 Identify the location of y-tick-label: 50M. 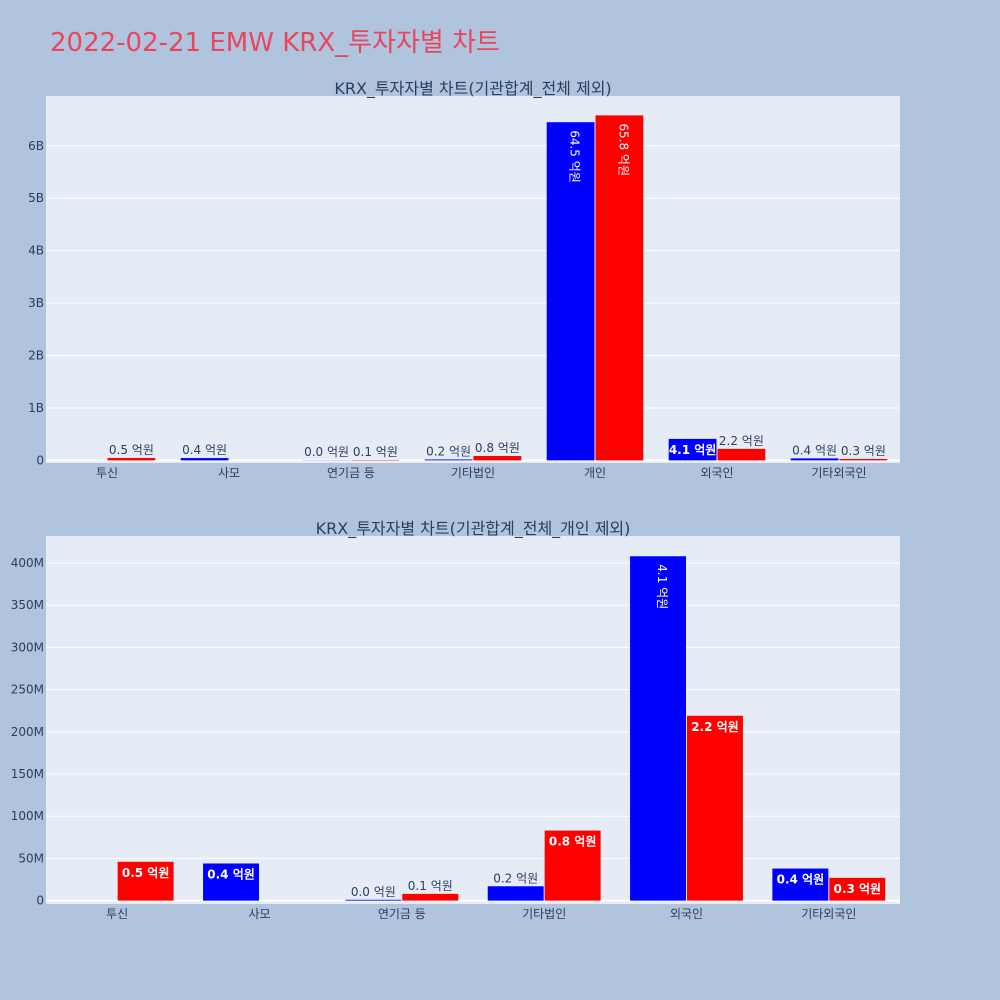
(31, 858).